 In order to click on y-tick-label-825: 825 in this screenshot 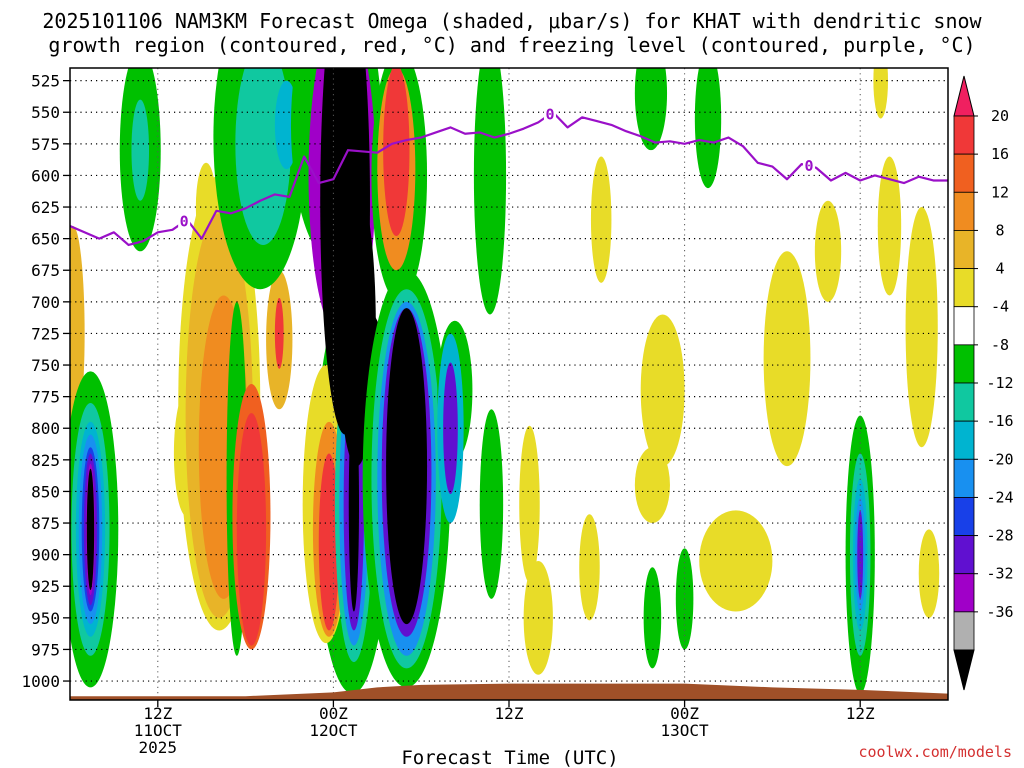, I will do `click(45, 460)`.